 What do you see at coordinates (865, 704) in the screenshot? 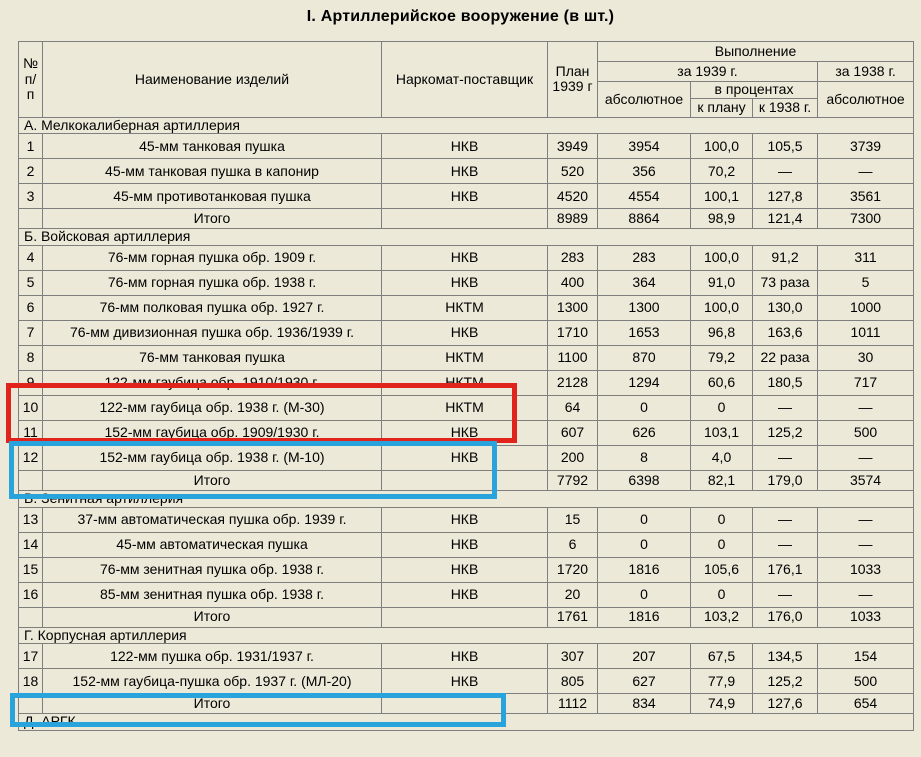
I see `cell-absolute-1938: 654` at bounding box center [865, 704].